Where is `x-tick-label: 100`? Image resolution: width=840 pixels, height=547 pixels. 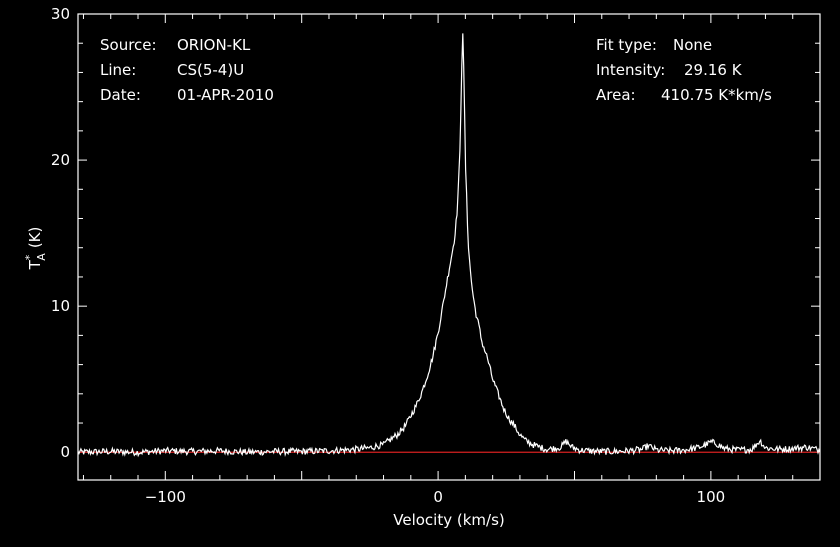
x-tick-label: 100 is located at coordinates (711, 497).